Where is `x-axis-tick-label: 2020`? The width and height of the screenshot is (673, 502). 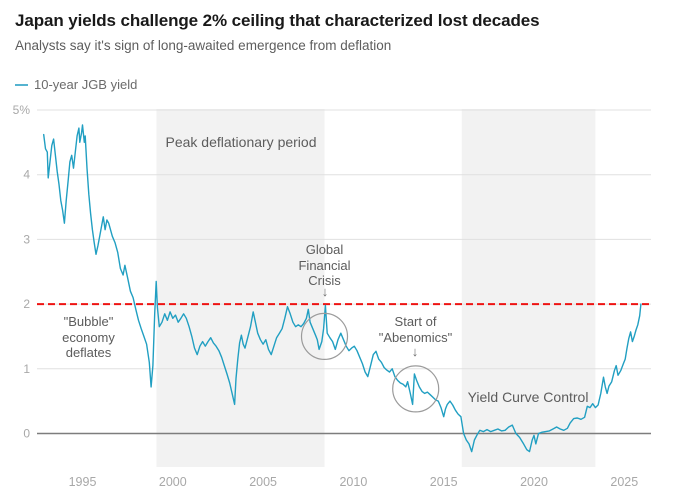
x-axis-tick-label: 2020 is located at coordinates (534, 482).